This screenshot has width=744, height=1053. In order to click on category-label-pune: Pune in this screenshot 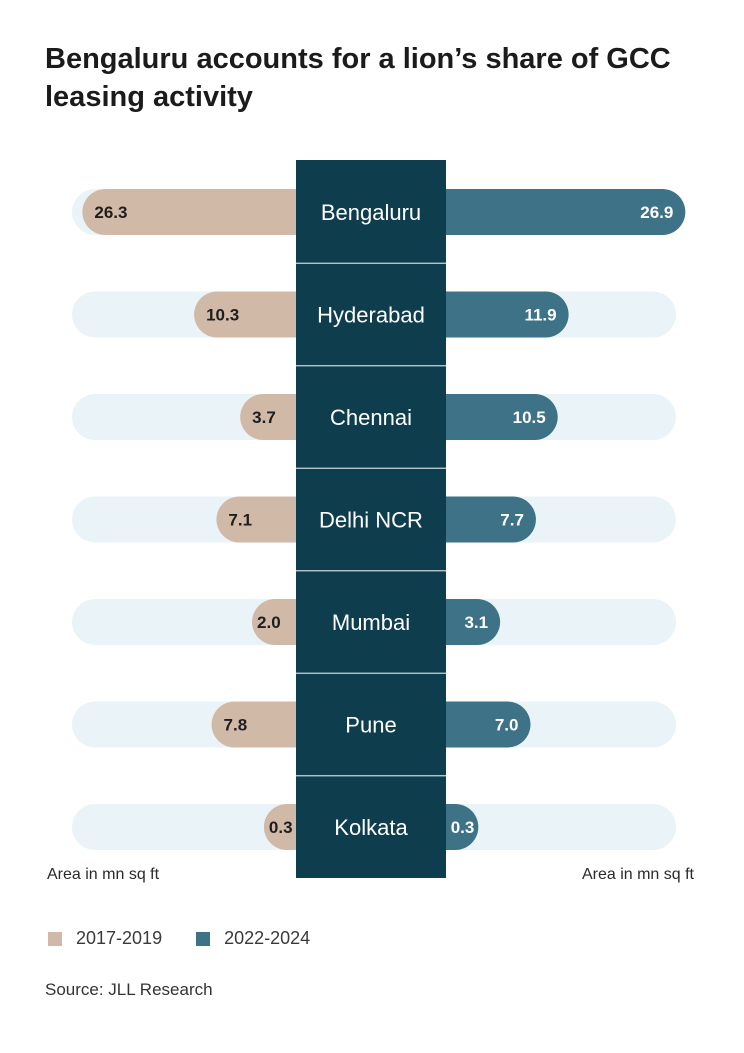, I will do `click(370, 725)`.